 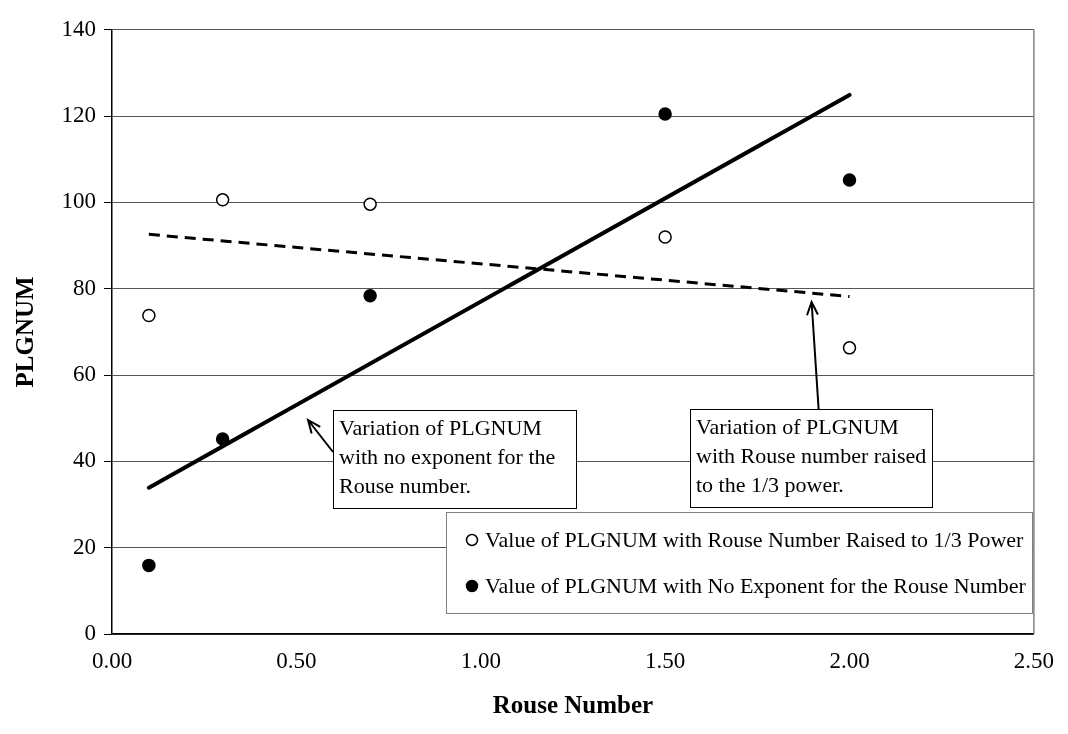 What do you see at coordinates (78, 28) in the screenshot?
I see `y-tick-label: 140` at bounding box center [78, 28].